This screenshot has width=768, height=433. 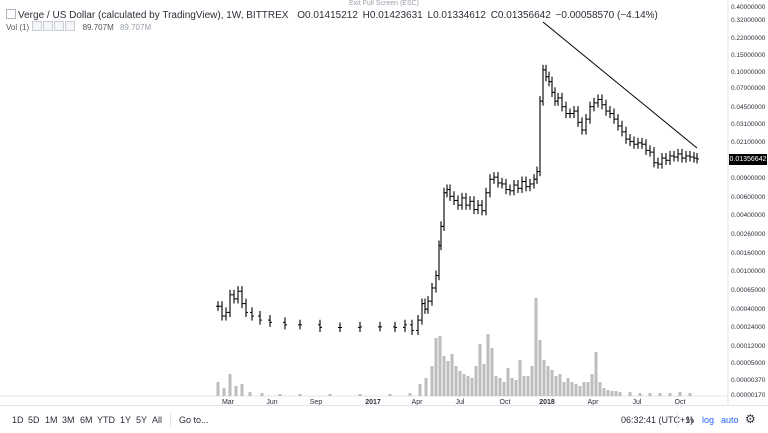 What do you see at coordinates (748, 107) in the screenshot?
I see `price-tick-label: 0.04500000` at bounding box center [748, 107].